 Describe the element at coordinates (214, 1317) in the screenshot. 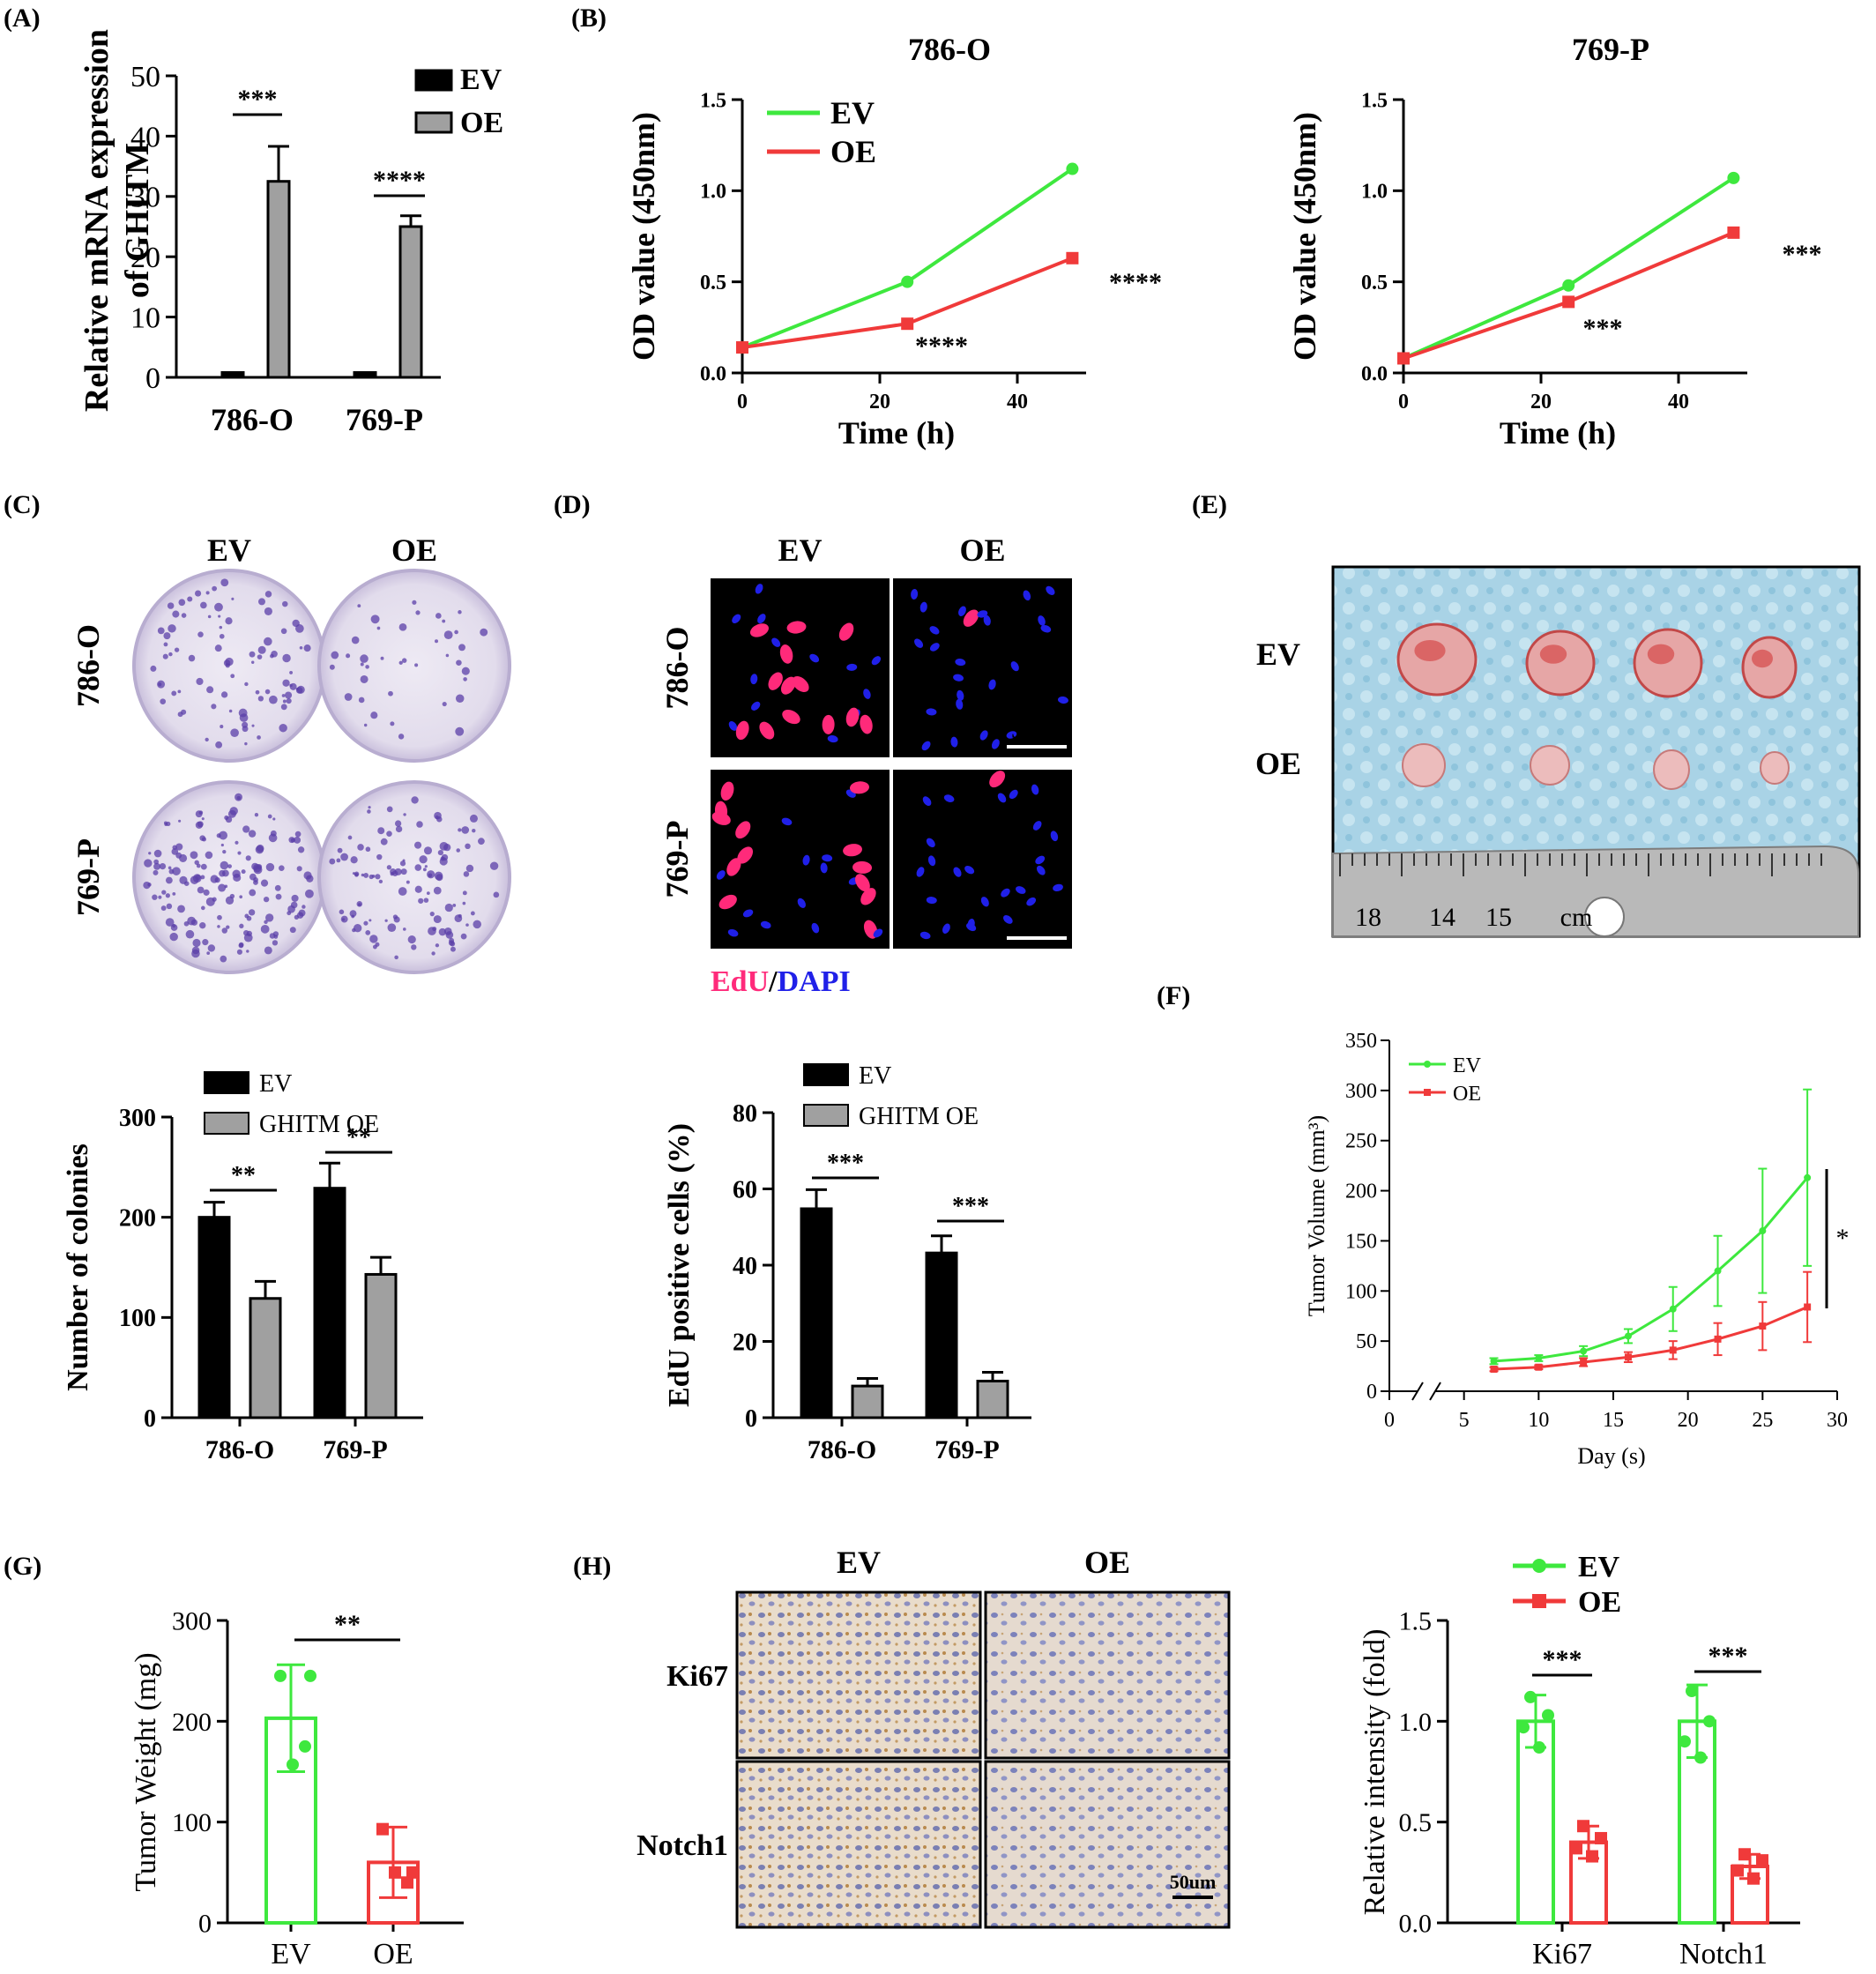

I see `c-bar-ev` at that location.